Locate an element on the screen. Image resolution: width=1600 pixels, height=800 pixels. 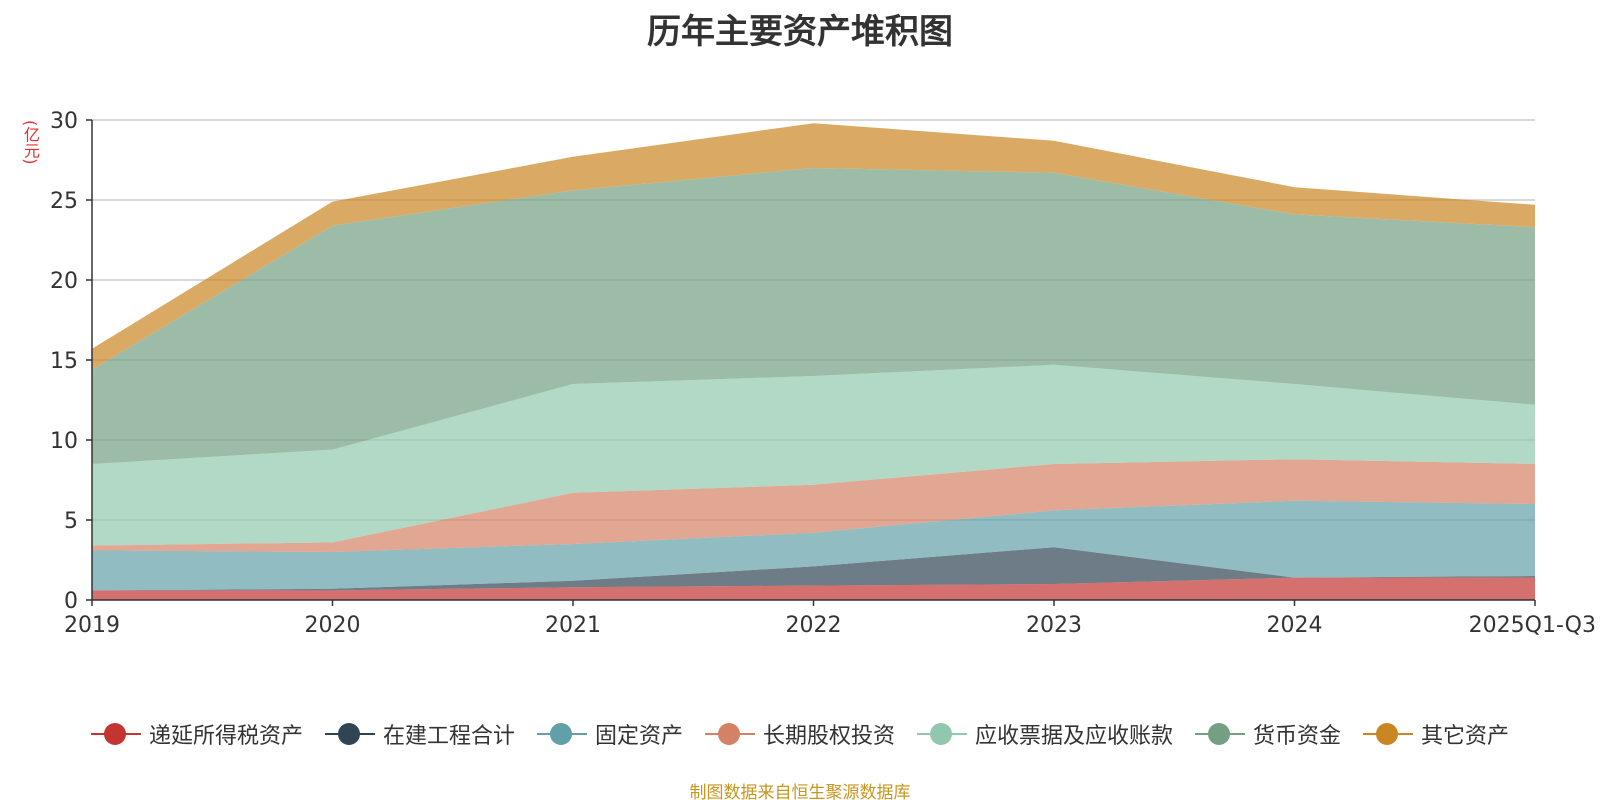
x-tick-label-0: 2019 is located at coordinates (92, 625).